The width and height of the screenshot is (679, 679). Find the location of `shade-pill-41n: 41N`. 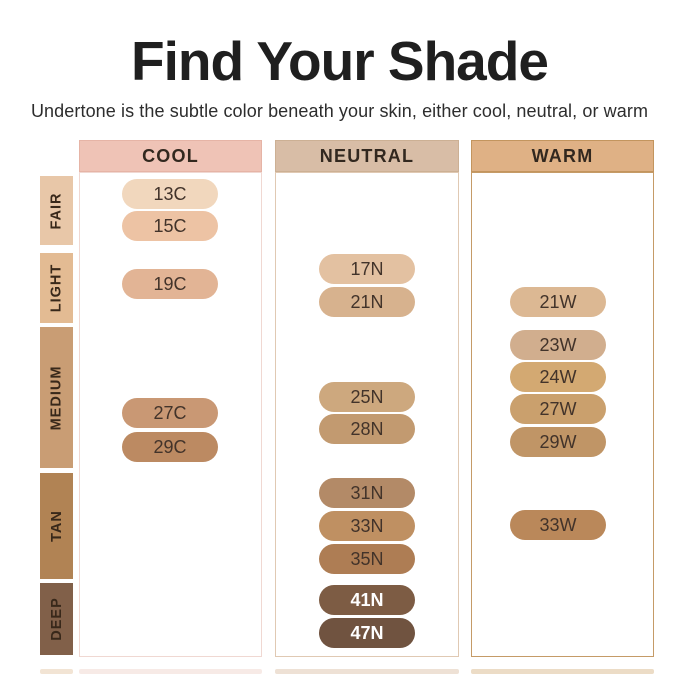

shade-pill-41n: 41N is located at coordinates (367, 600).